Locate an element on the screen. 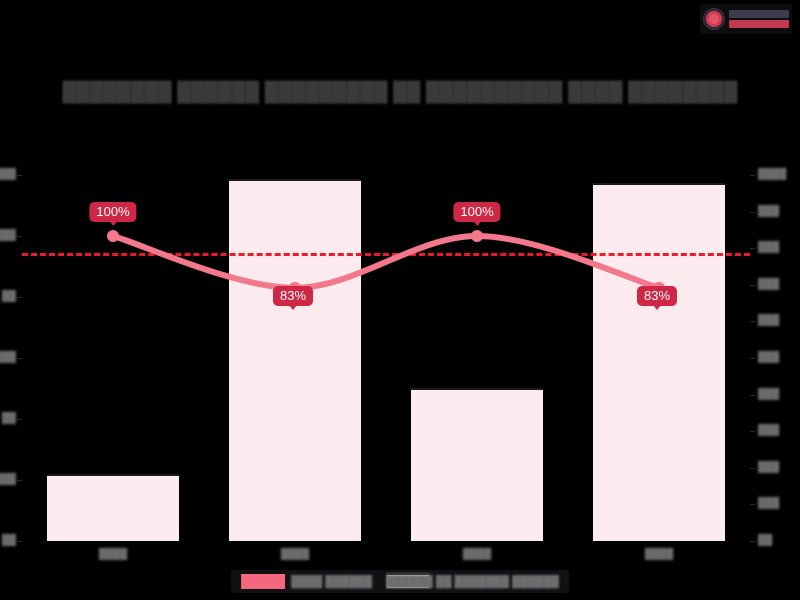 Image resolution: width=800 pixels, height=600 pixels. threshold-line is located at coordinates (386, 254).